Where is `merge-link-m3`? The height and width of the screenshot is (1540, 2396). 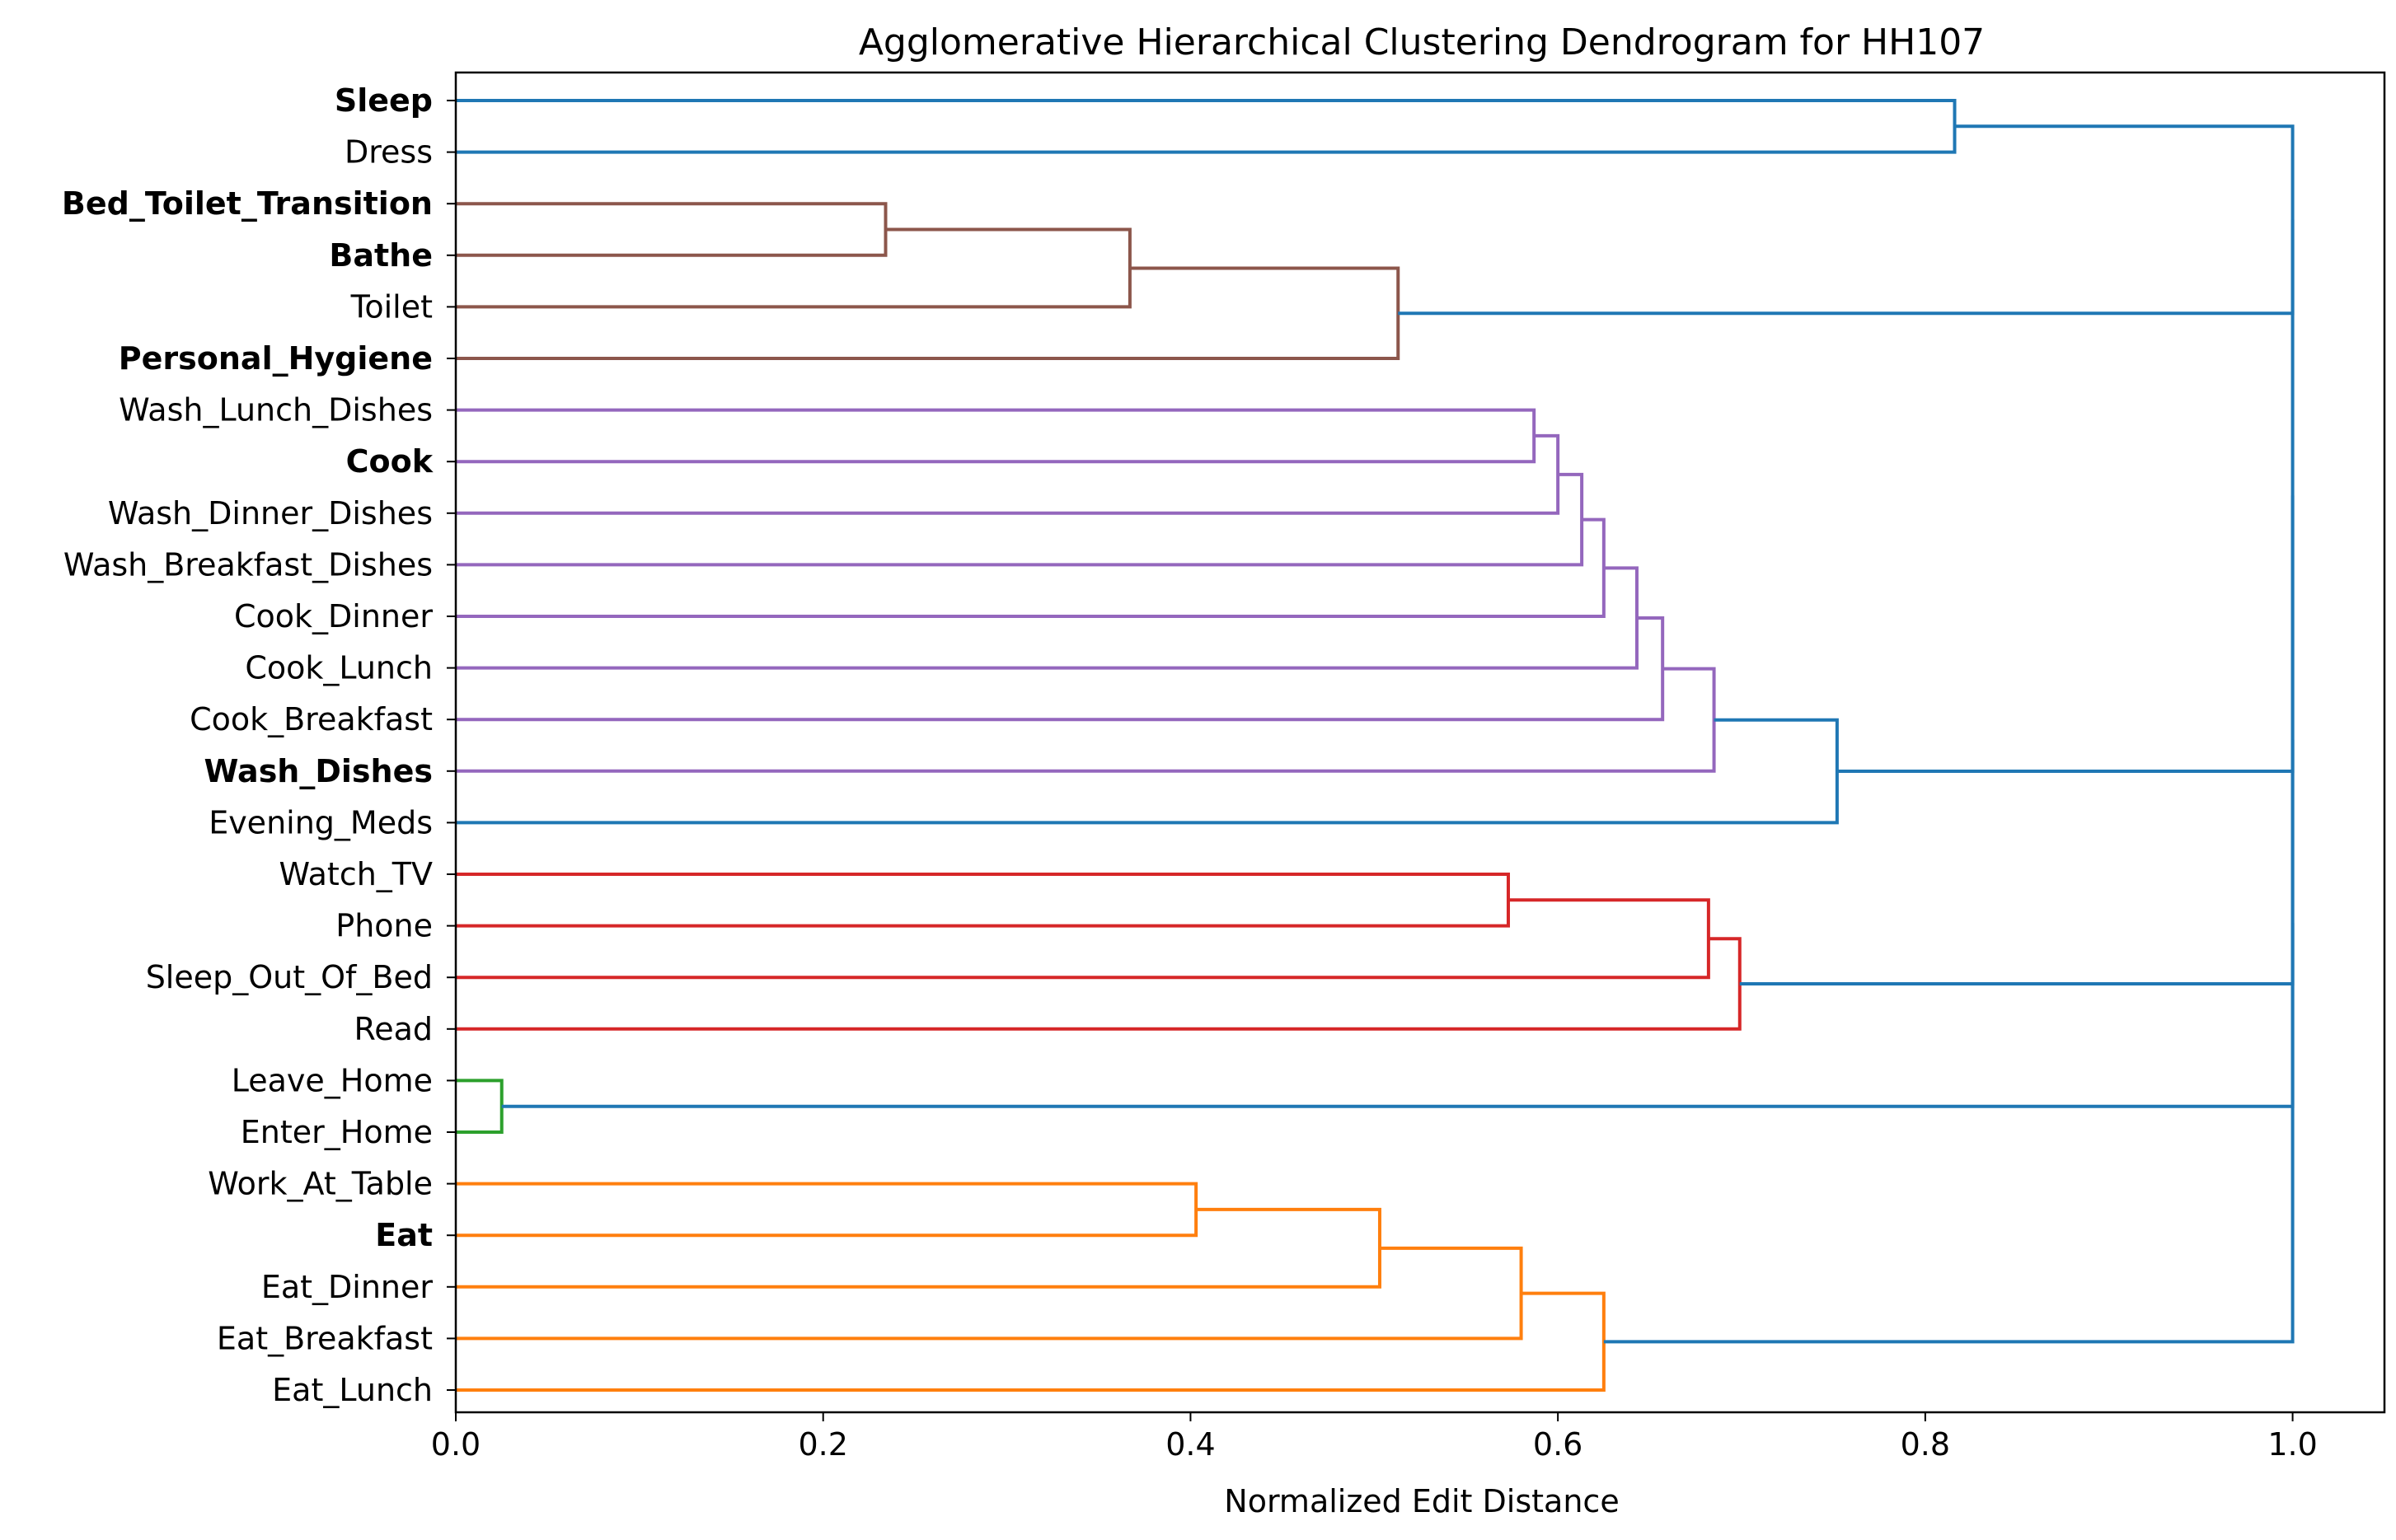 merge-link-m3 is located at coordinates (928, 313).